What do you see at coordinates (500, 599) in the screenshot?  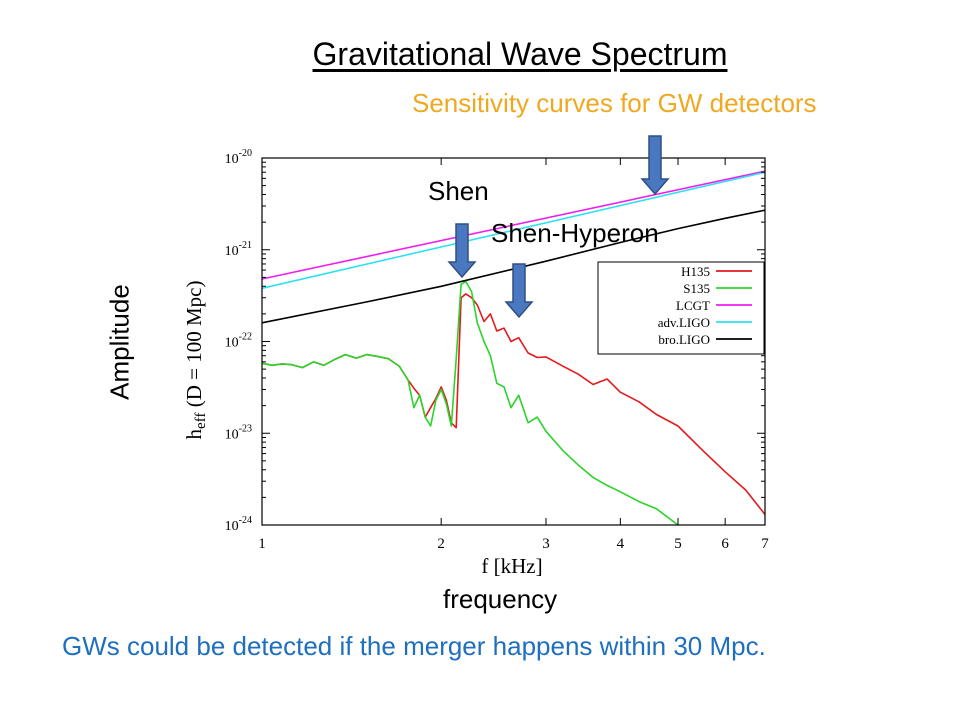 I see `frequency-label: frequency` at bounding box center [500, 599].